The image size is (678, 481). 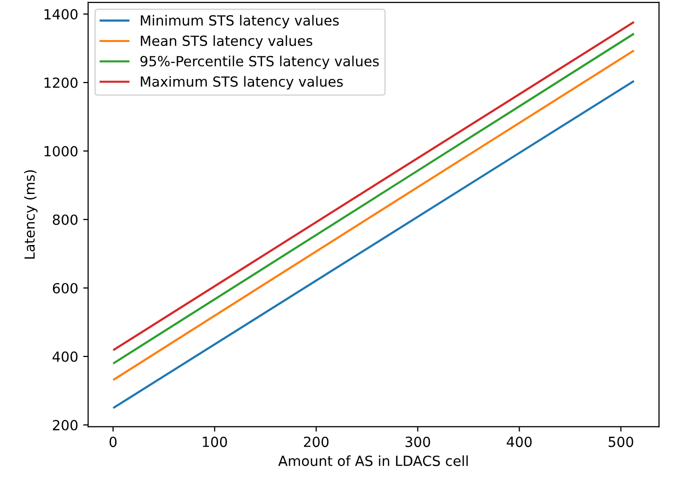 What do you see at coordinates (241, 83) in the screenshot?
I see `legend-label: Maximum STS latency values` at bounding box center [241, 83].